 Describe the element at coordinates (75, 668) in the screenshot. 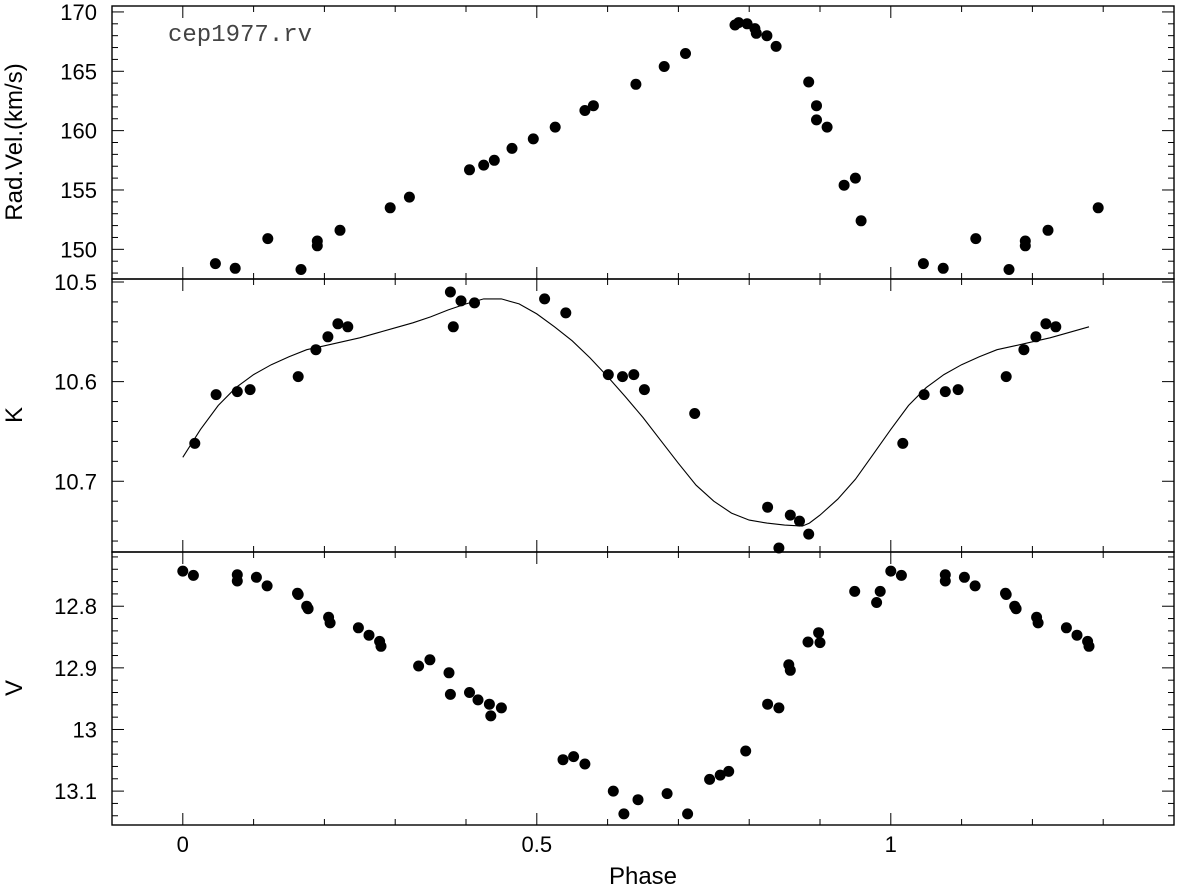

I see `v-band-ytick-label: 12.9` at that location.